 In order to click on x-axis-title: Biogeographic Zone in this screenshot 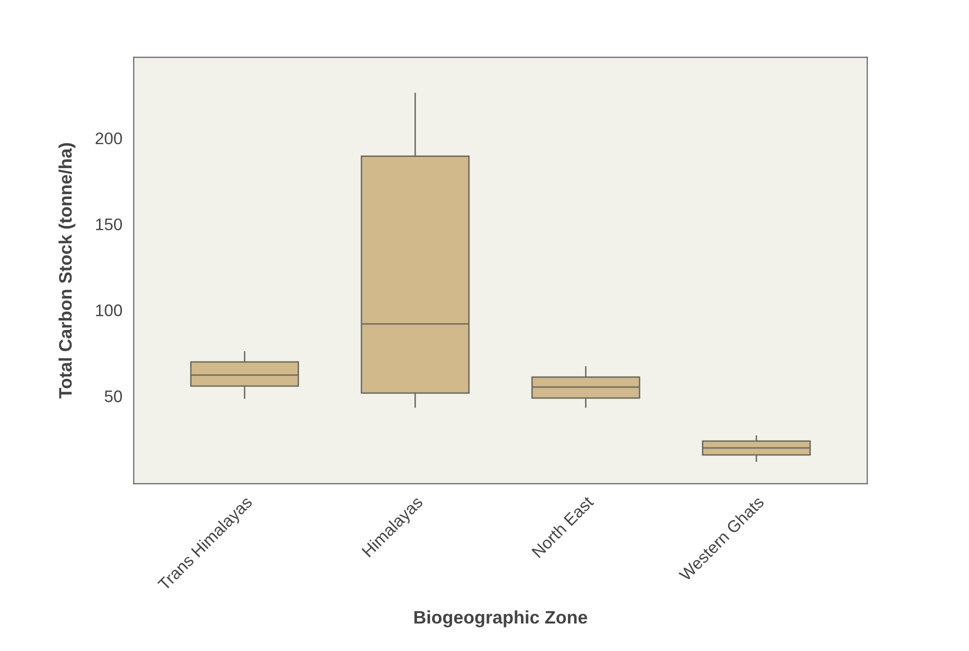, I will do `click(501, 619)`.